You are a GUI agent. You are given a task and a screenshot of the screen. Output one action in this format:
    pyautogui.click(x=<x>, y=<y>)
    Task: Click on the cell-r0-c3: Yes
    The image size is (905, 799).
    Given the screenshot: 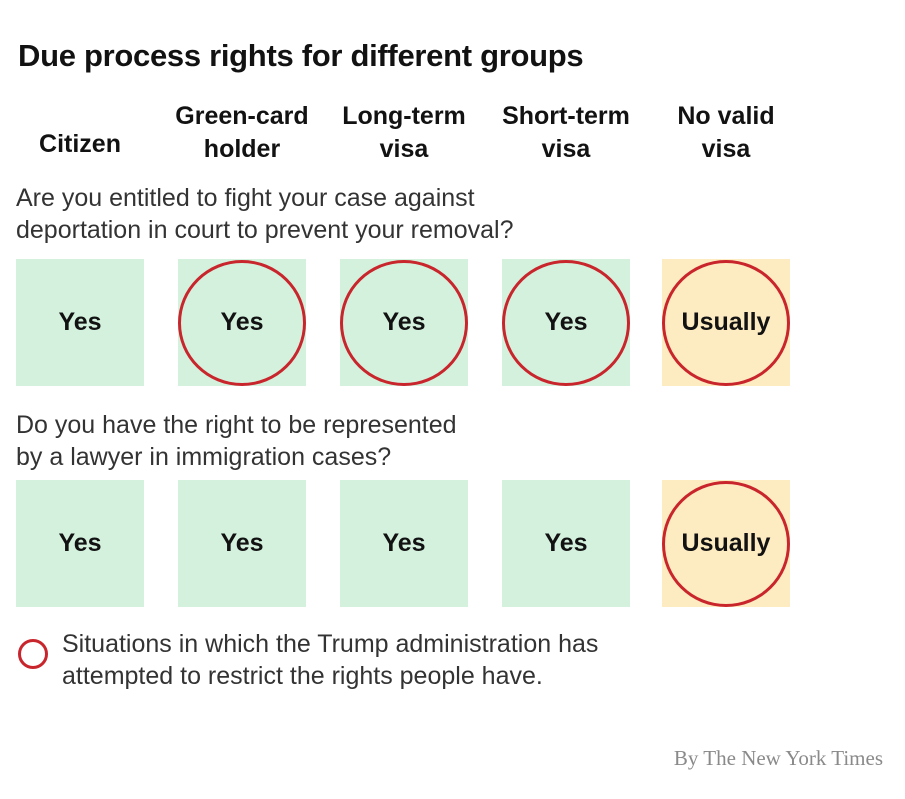 What is the action you would take?
    pyautogui.click(x=566, y=322)
    